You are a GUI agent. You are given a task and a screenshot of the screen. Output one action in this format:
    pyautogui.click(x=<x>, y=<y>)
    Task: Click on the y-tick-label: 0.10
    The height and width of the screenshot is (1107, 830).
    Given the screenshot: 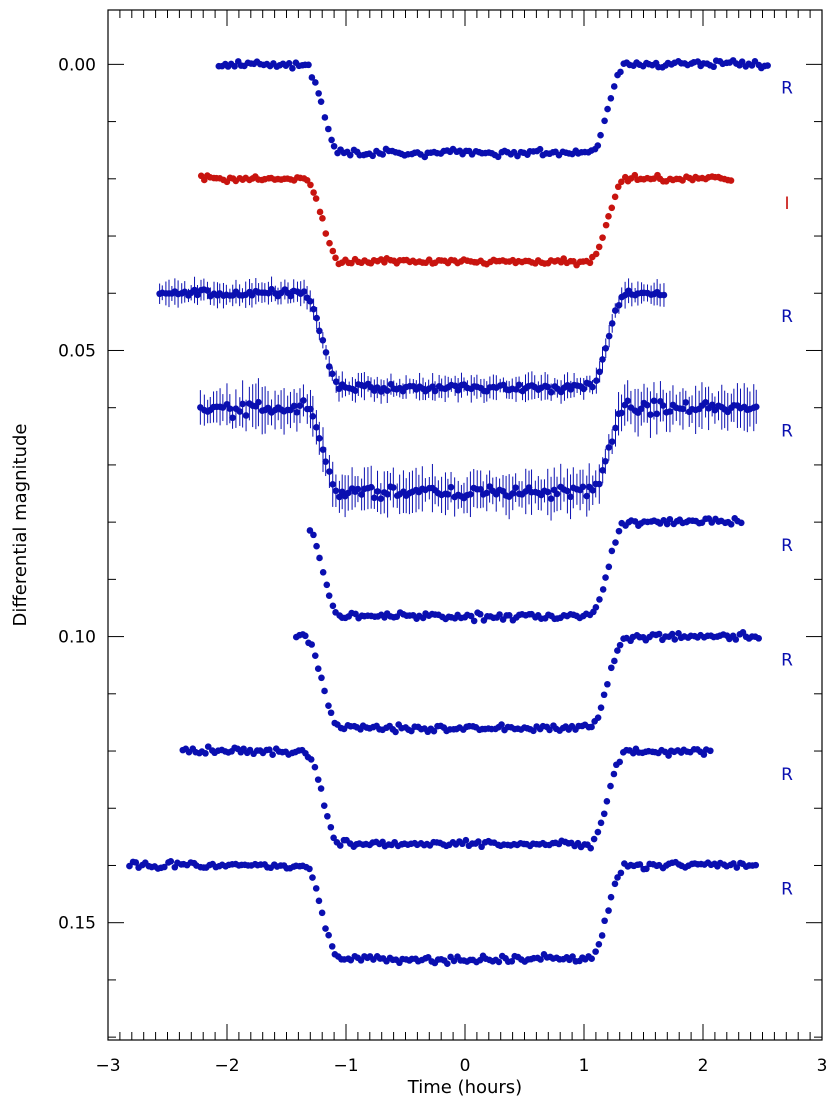 What is the action you would take?
    pyautogui.click(x=77, y=638)
    